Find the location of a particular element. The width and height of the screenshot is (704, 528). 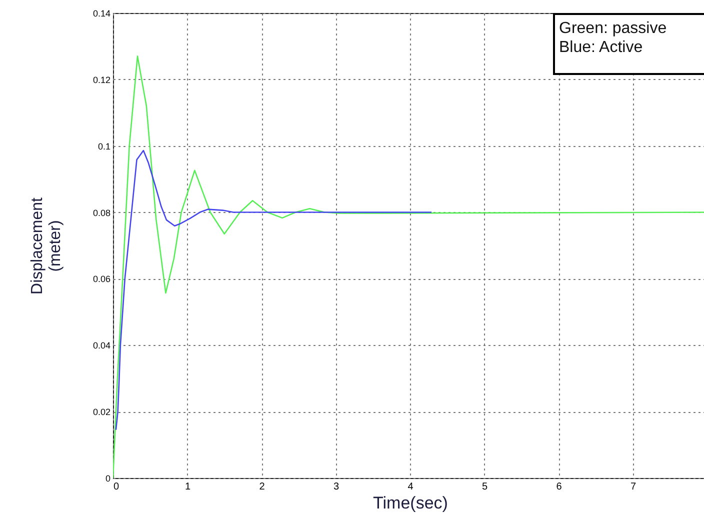

y-tick-label: 0.08 is located at coordinates (101, 213).